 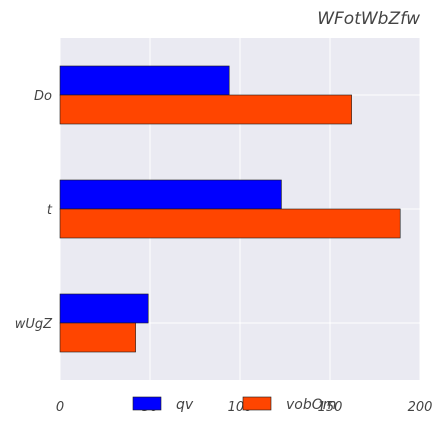 What do you see at coordinates (257, 403) in the screenshot?
I see `legend-swatch-vobOm` at bounding box center [257, 403].